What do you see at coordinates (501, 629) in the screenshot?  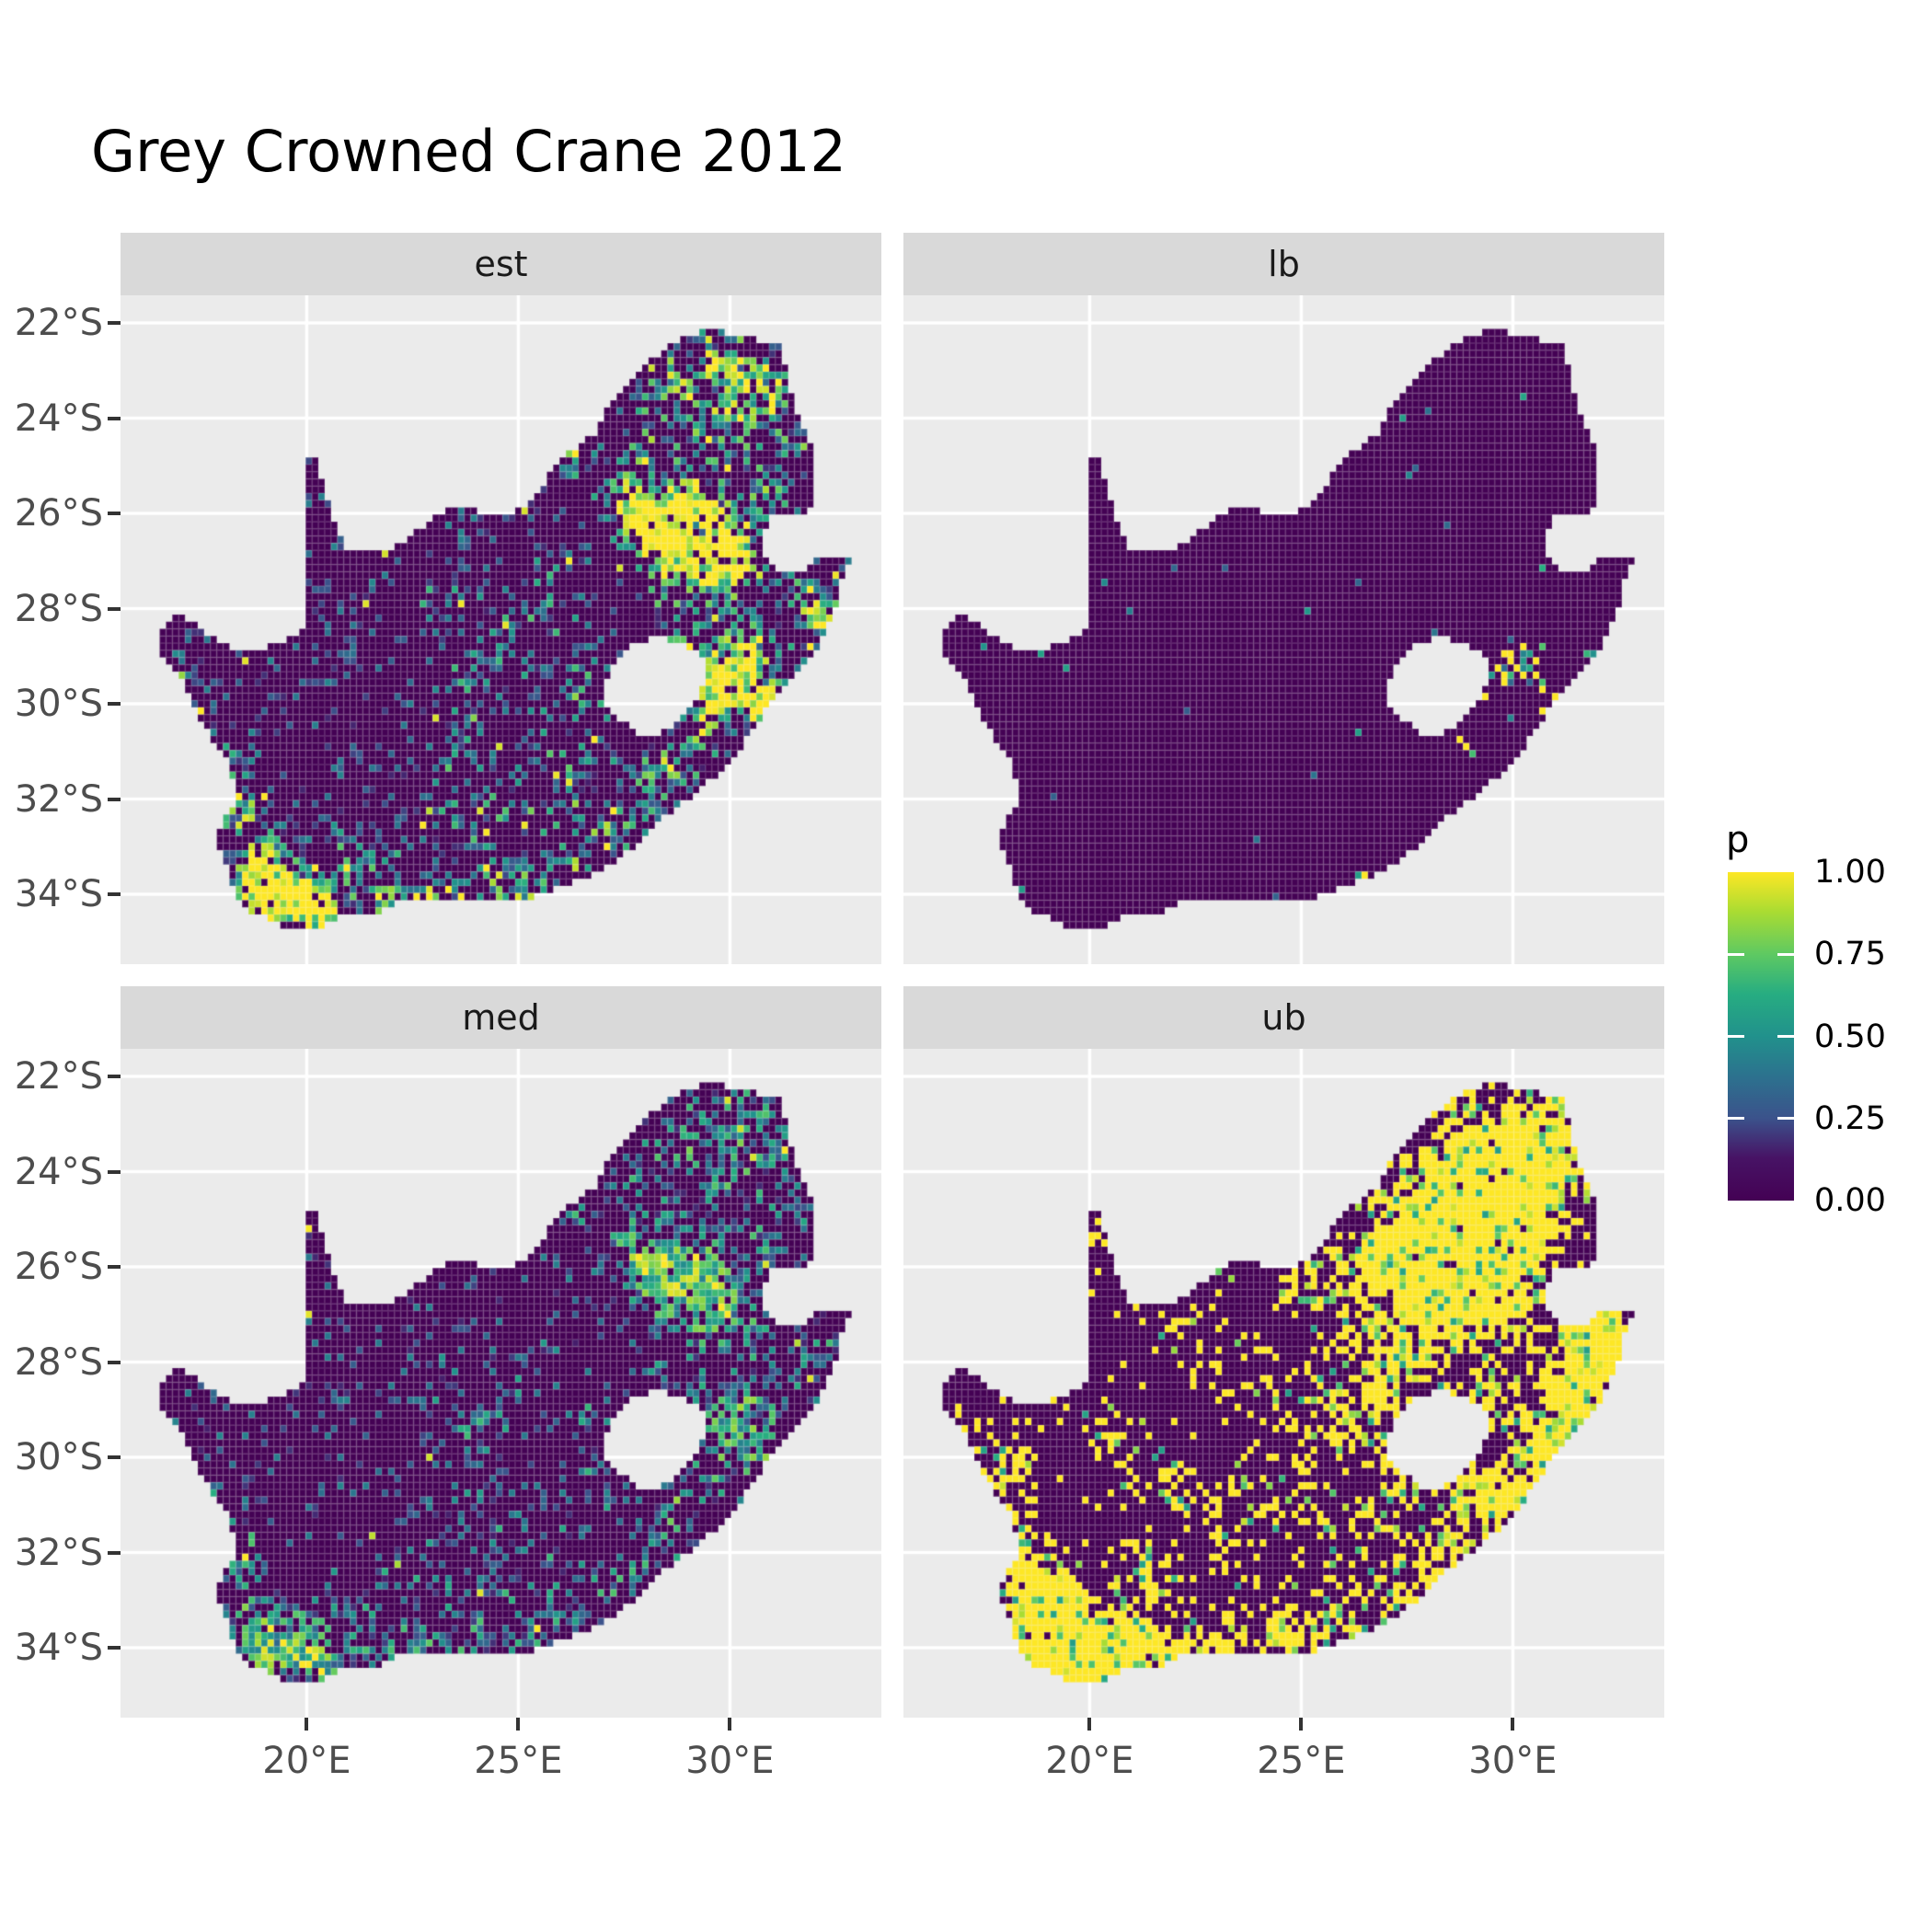 I see `map-panel-est` at bounding box center [501, 629].